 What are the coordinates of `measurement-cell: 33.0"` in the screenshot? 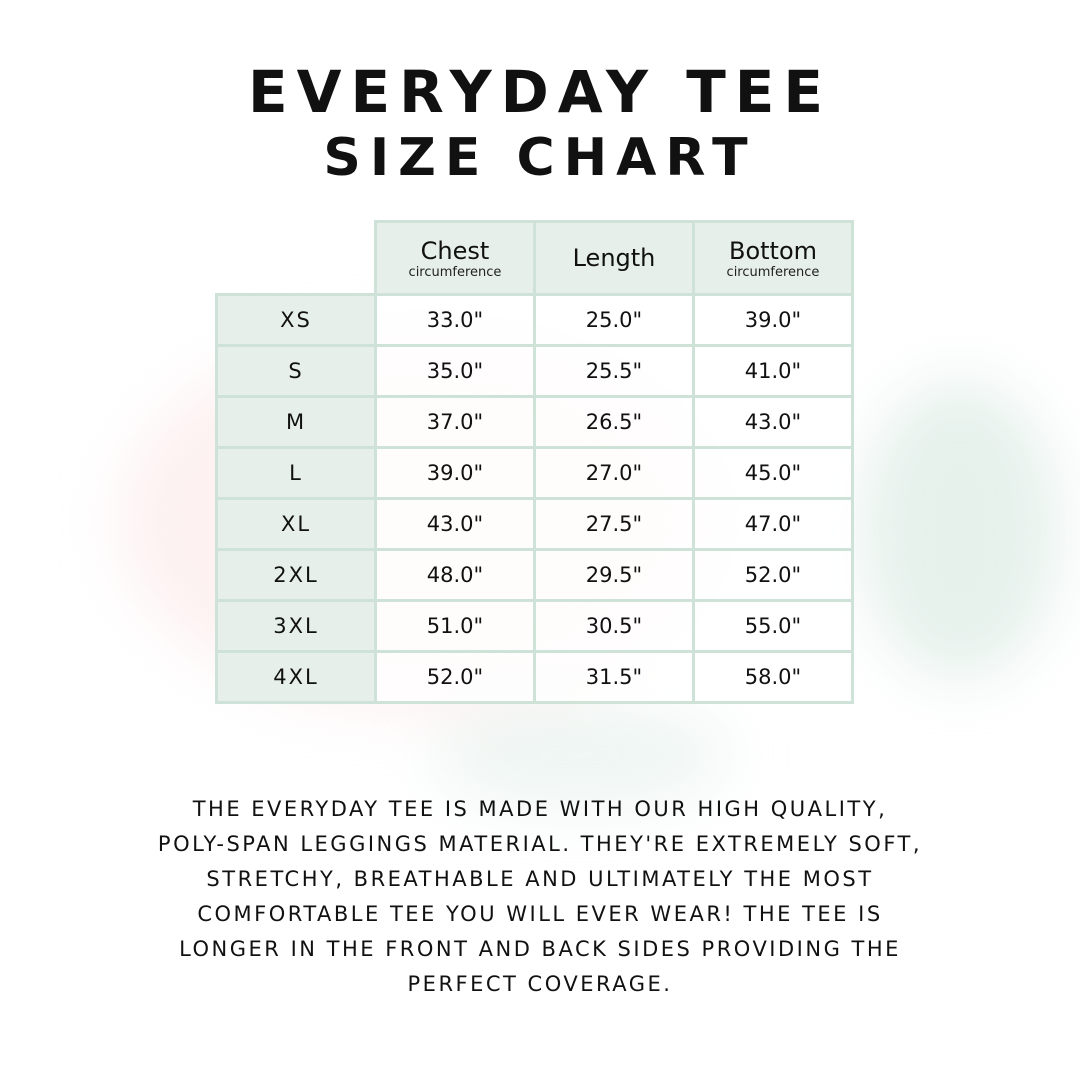 It's located at (455, 320).